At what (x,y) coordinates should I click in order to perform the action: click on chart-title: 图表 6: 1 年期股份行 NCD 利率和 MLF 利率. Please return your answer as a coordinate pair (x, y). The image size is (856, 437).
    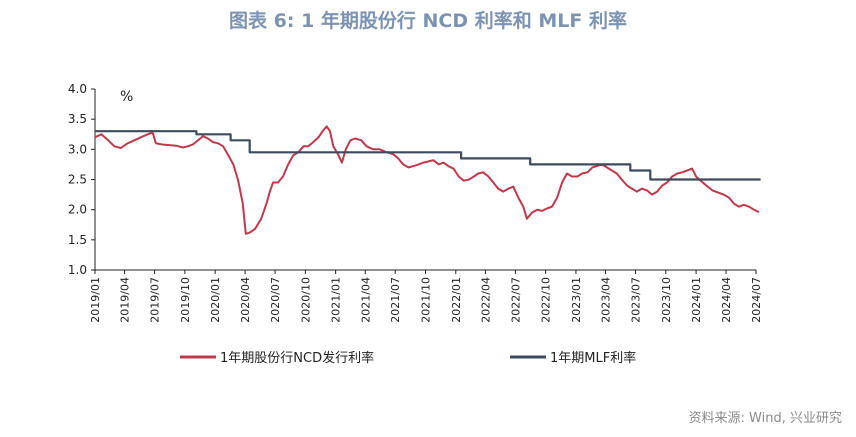
    Looking at the image, I should click on (428, 21).